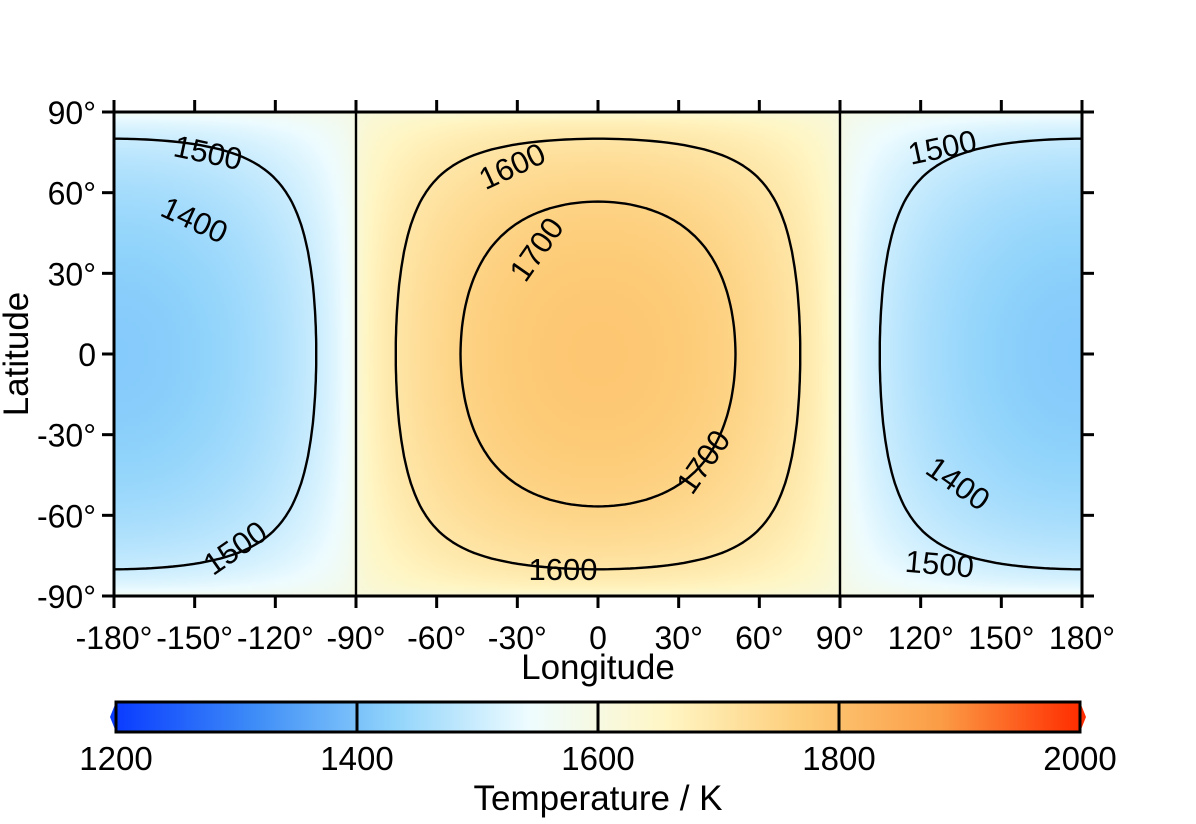  I want to click on x-tick-label: -30°, so click(517, 638).